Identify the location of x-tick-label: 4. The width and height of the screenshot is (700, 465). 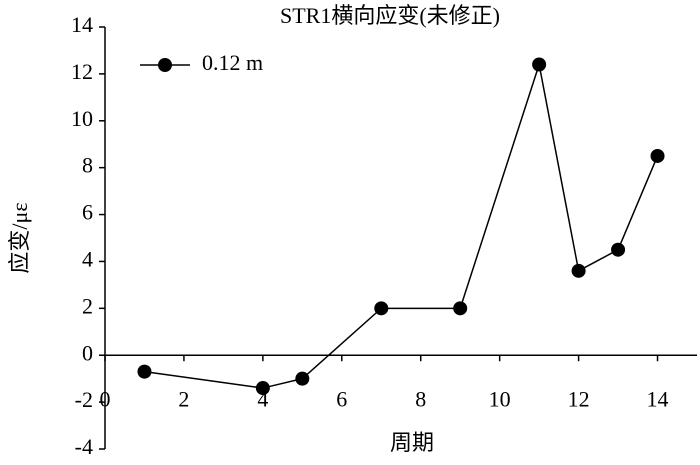
(262, 398).